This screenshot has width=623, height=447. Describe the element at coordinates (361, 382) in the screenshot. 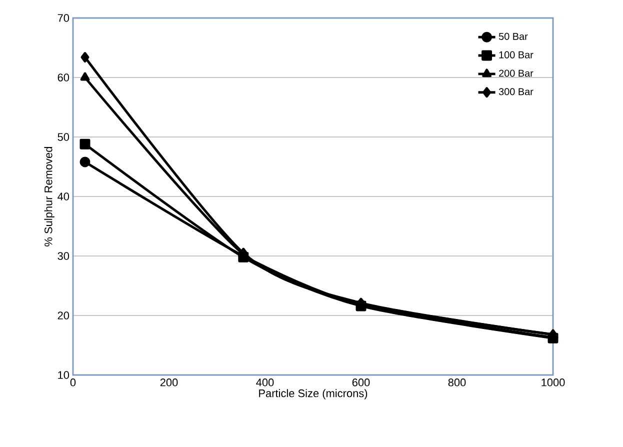

I see `x-tick-label: 600` at that location.